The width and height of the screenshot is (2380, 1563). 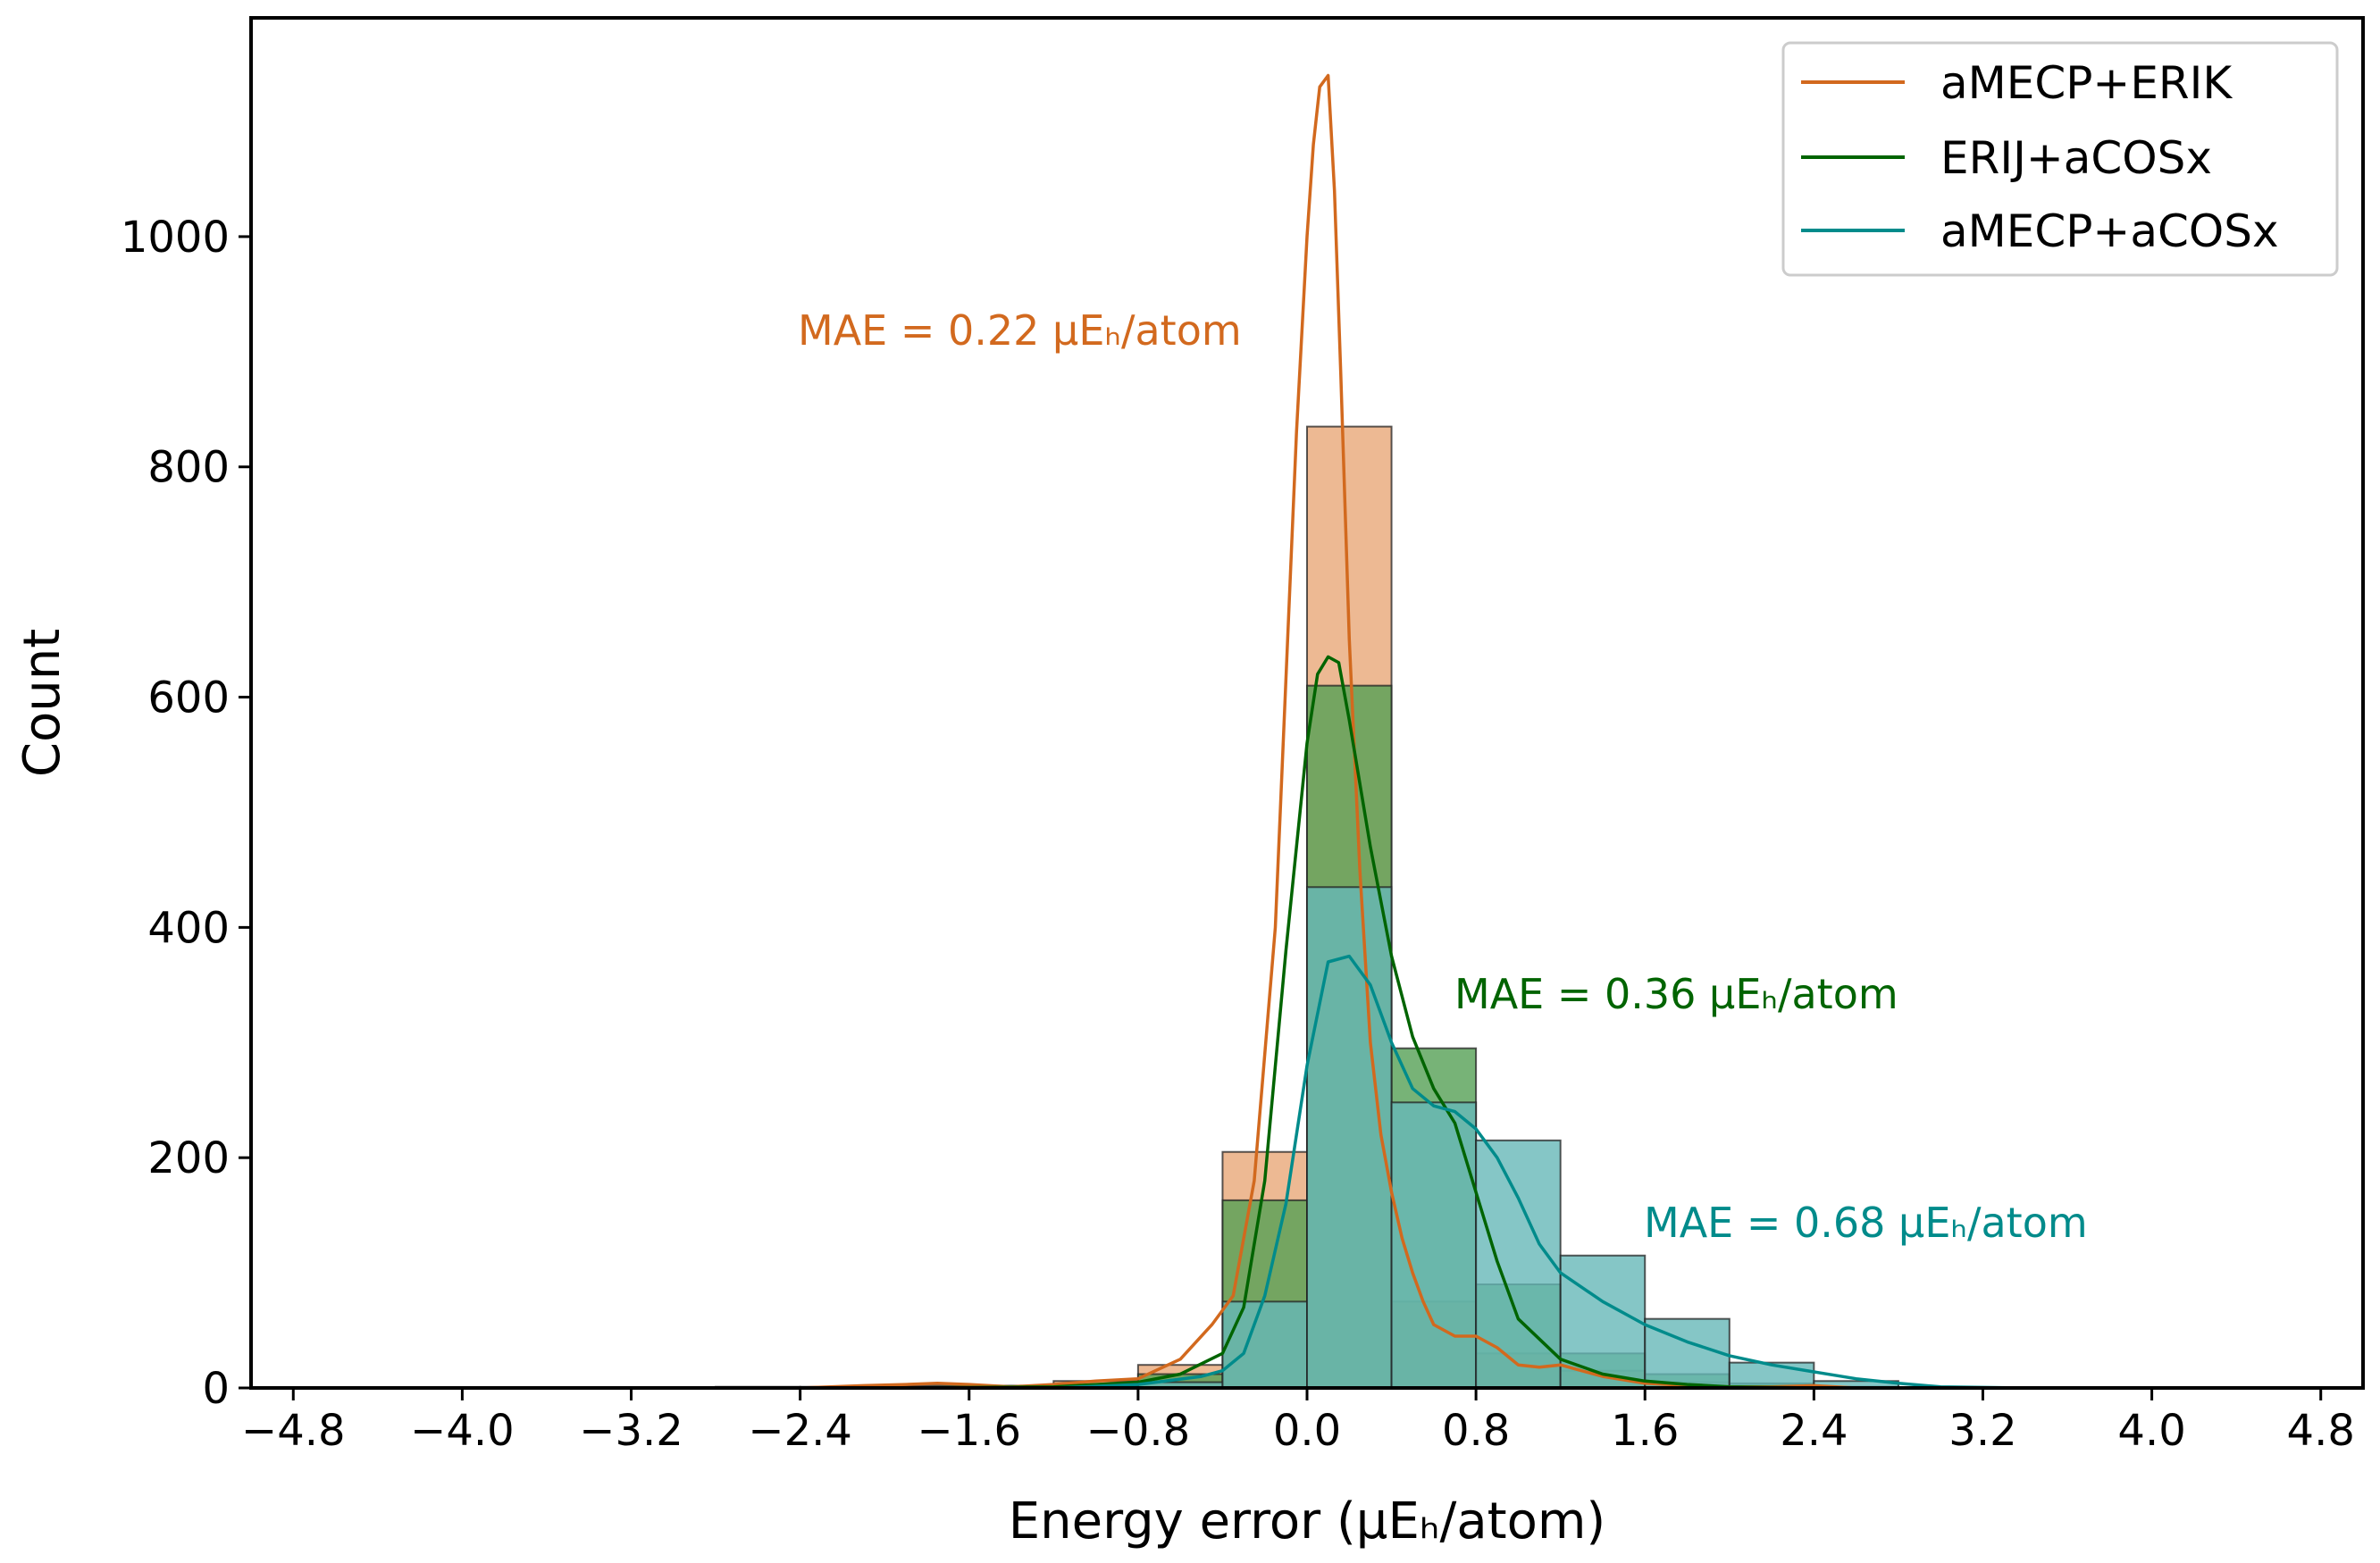 I want to click on legend: aMECP+ERIK ERIJ+aCOSx aMECP+aCOSx, so click(x=2060, y=159).